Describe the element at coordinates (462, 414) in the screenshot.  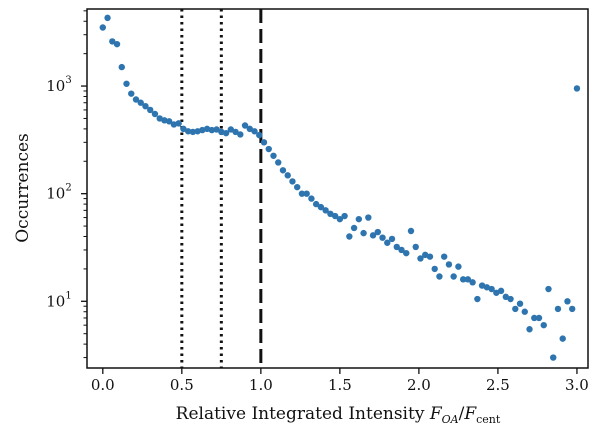
I see `x-axis-label-slash: /` at that location.